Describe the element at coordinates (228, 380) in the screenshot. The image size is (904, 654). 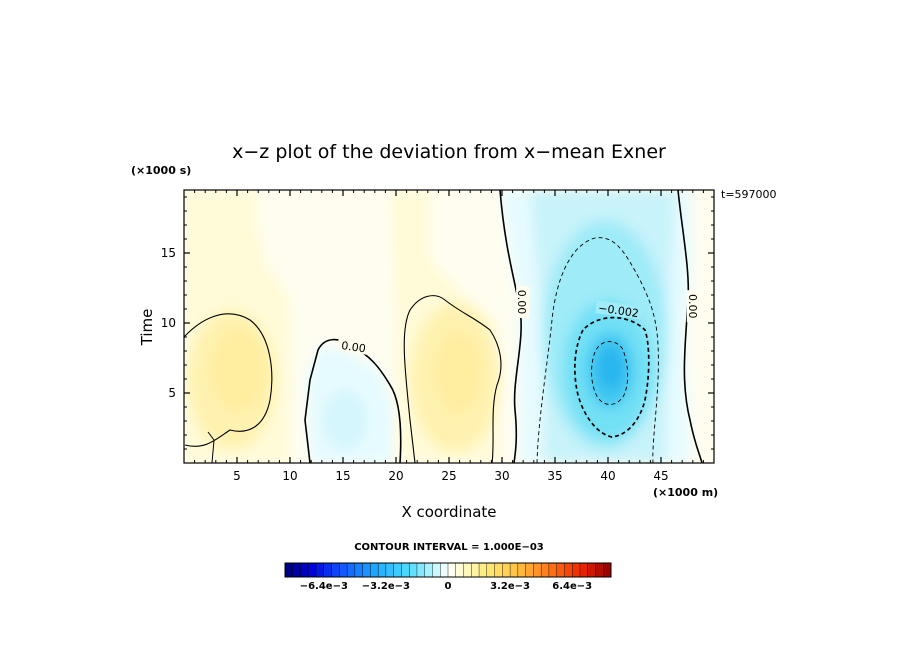
I see `contour-warm-left` at that location.